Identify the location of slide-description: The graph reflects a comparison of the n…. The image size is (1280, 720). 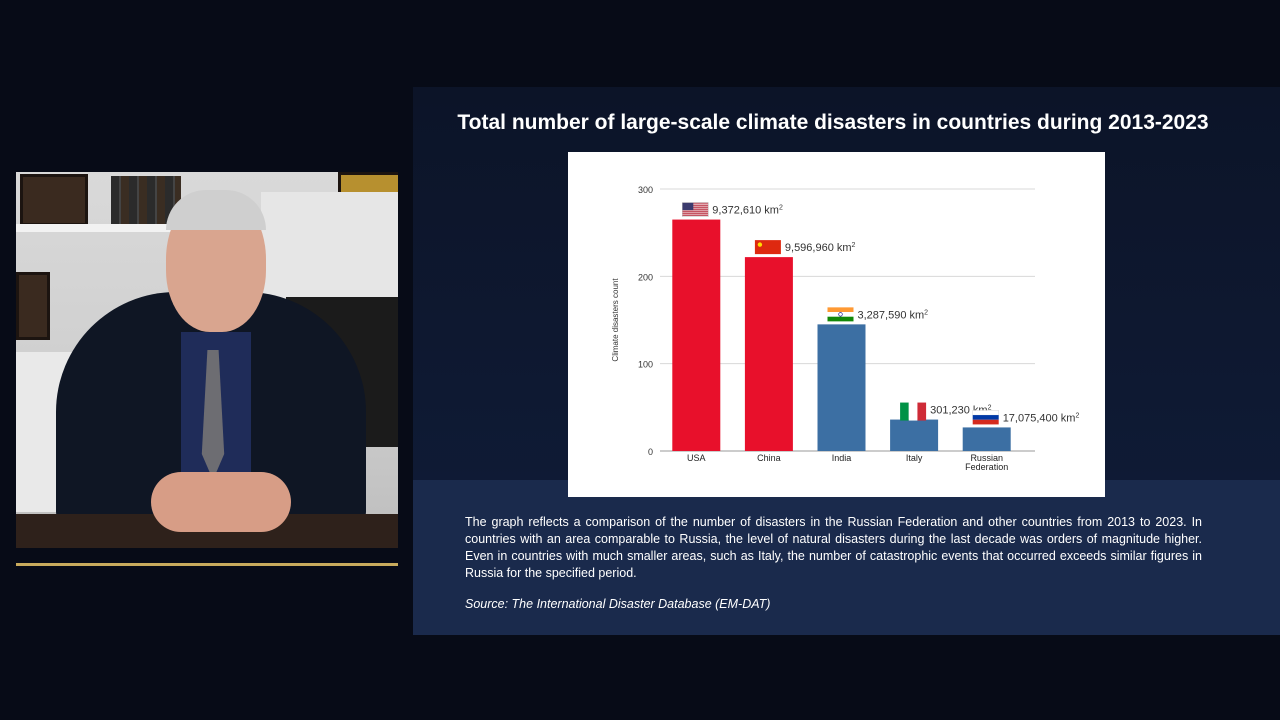
(833, 547).